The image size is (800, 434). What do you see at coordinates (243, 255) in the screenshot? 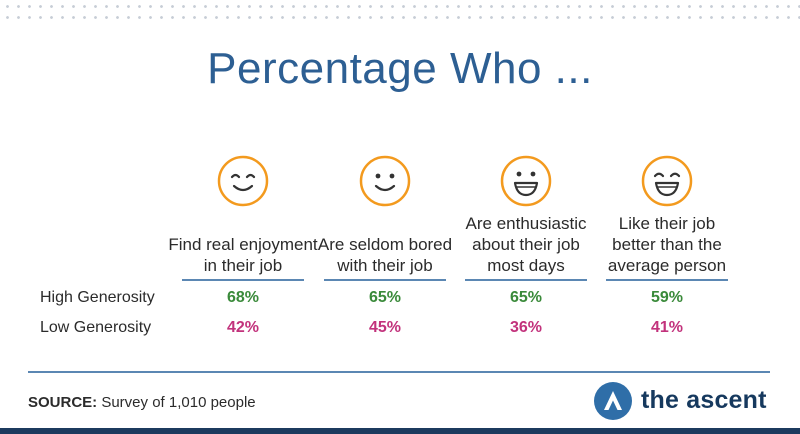
I see `column-label-enjoyment: Find real enjoyment in their job` at bounding box center [243, 255].